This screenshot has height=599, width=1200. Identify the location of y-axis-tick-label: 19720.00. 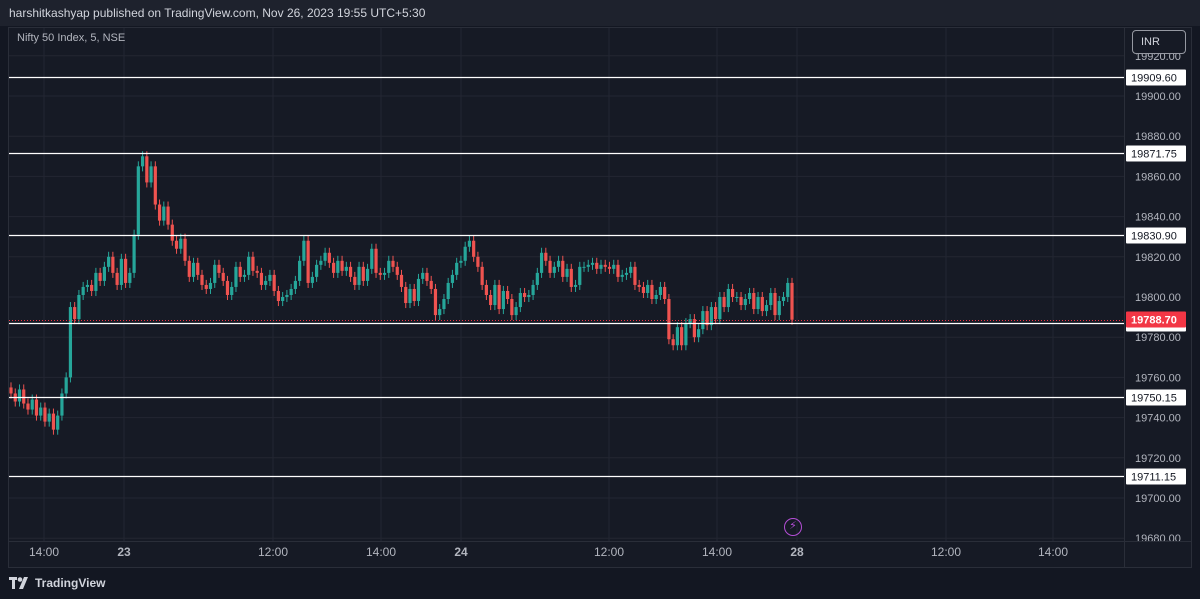
(1158, 459).